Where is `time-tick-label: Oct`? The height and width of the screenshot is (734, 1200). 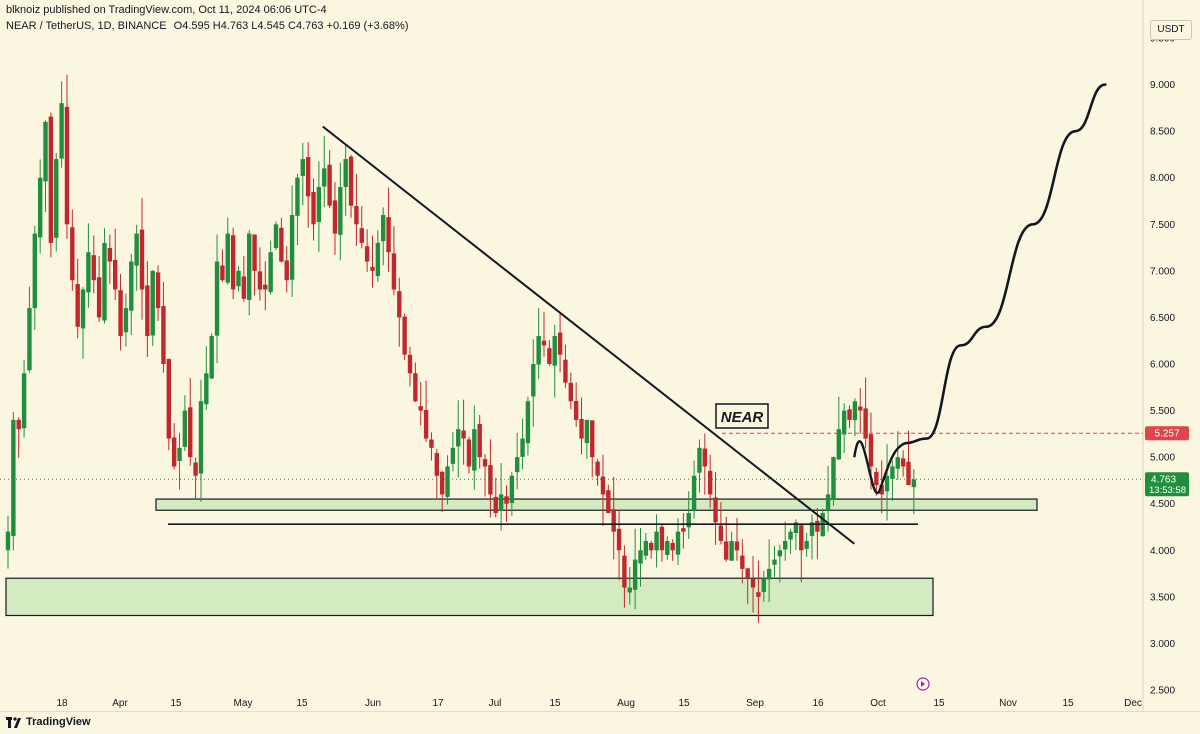
time-tick-label: Oct is located at coordinates (878, 703).